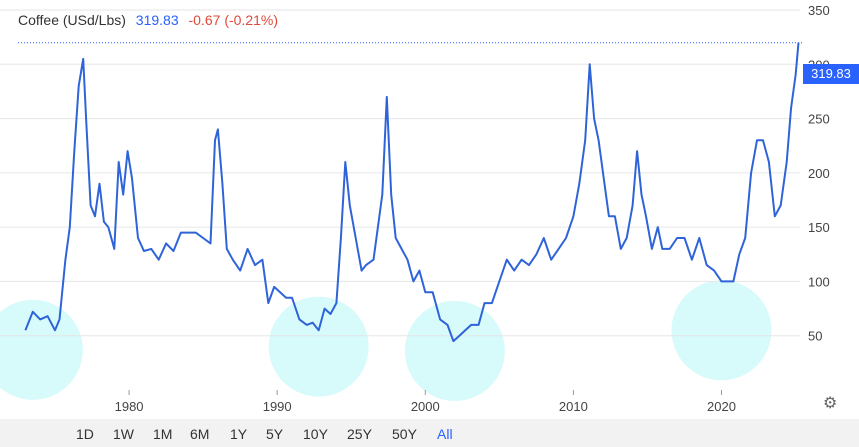  Describe the element at coordinates (819, 10) in the screenshot. I see `y-tick-label-350: 350` at that location.